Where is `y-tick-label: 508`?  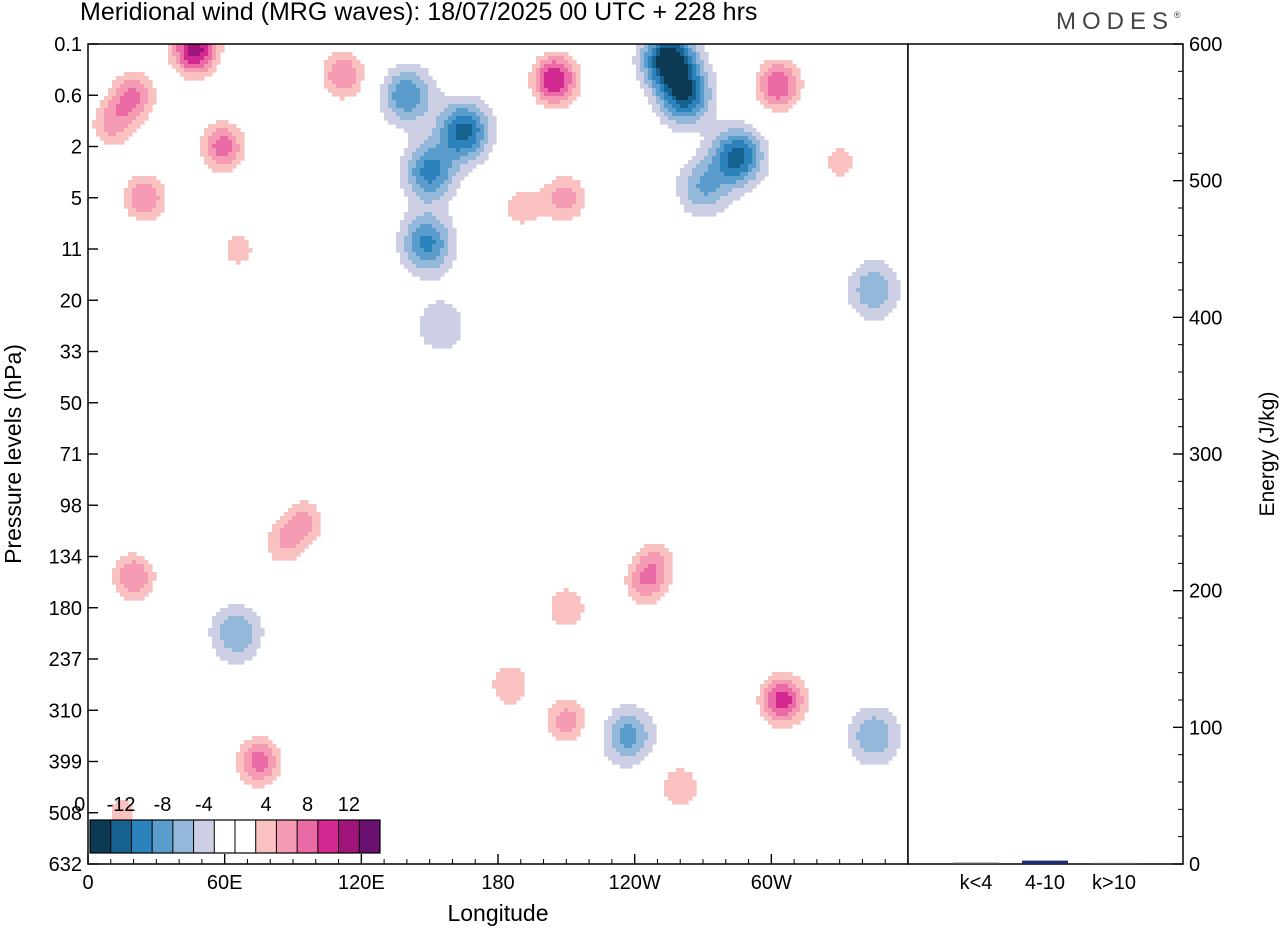 y-tick-label: 508 is located at coordinates (65, 814).